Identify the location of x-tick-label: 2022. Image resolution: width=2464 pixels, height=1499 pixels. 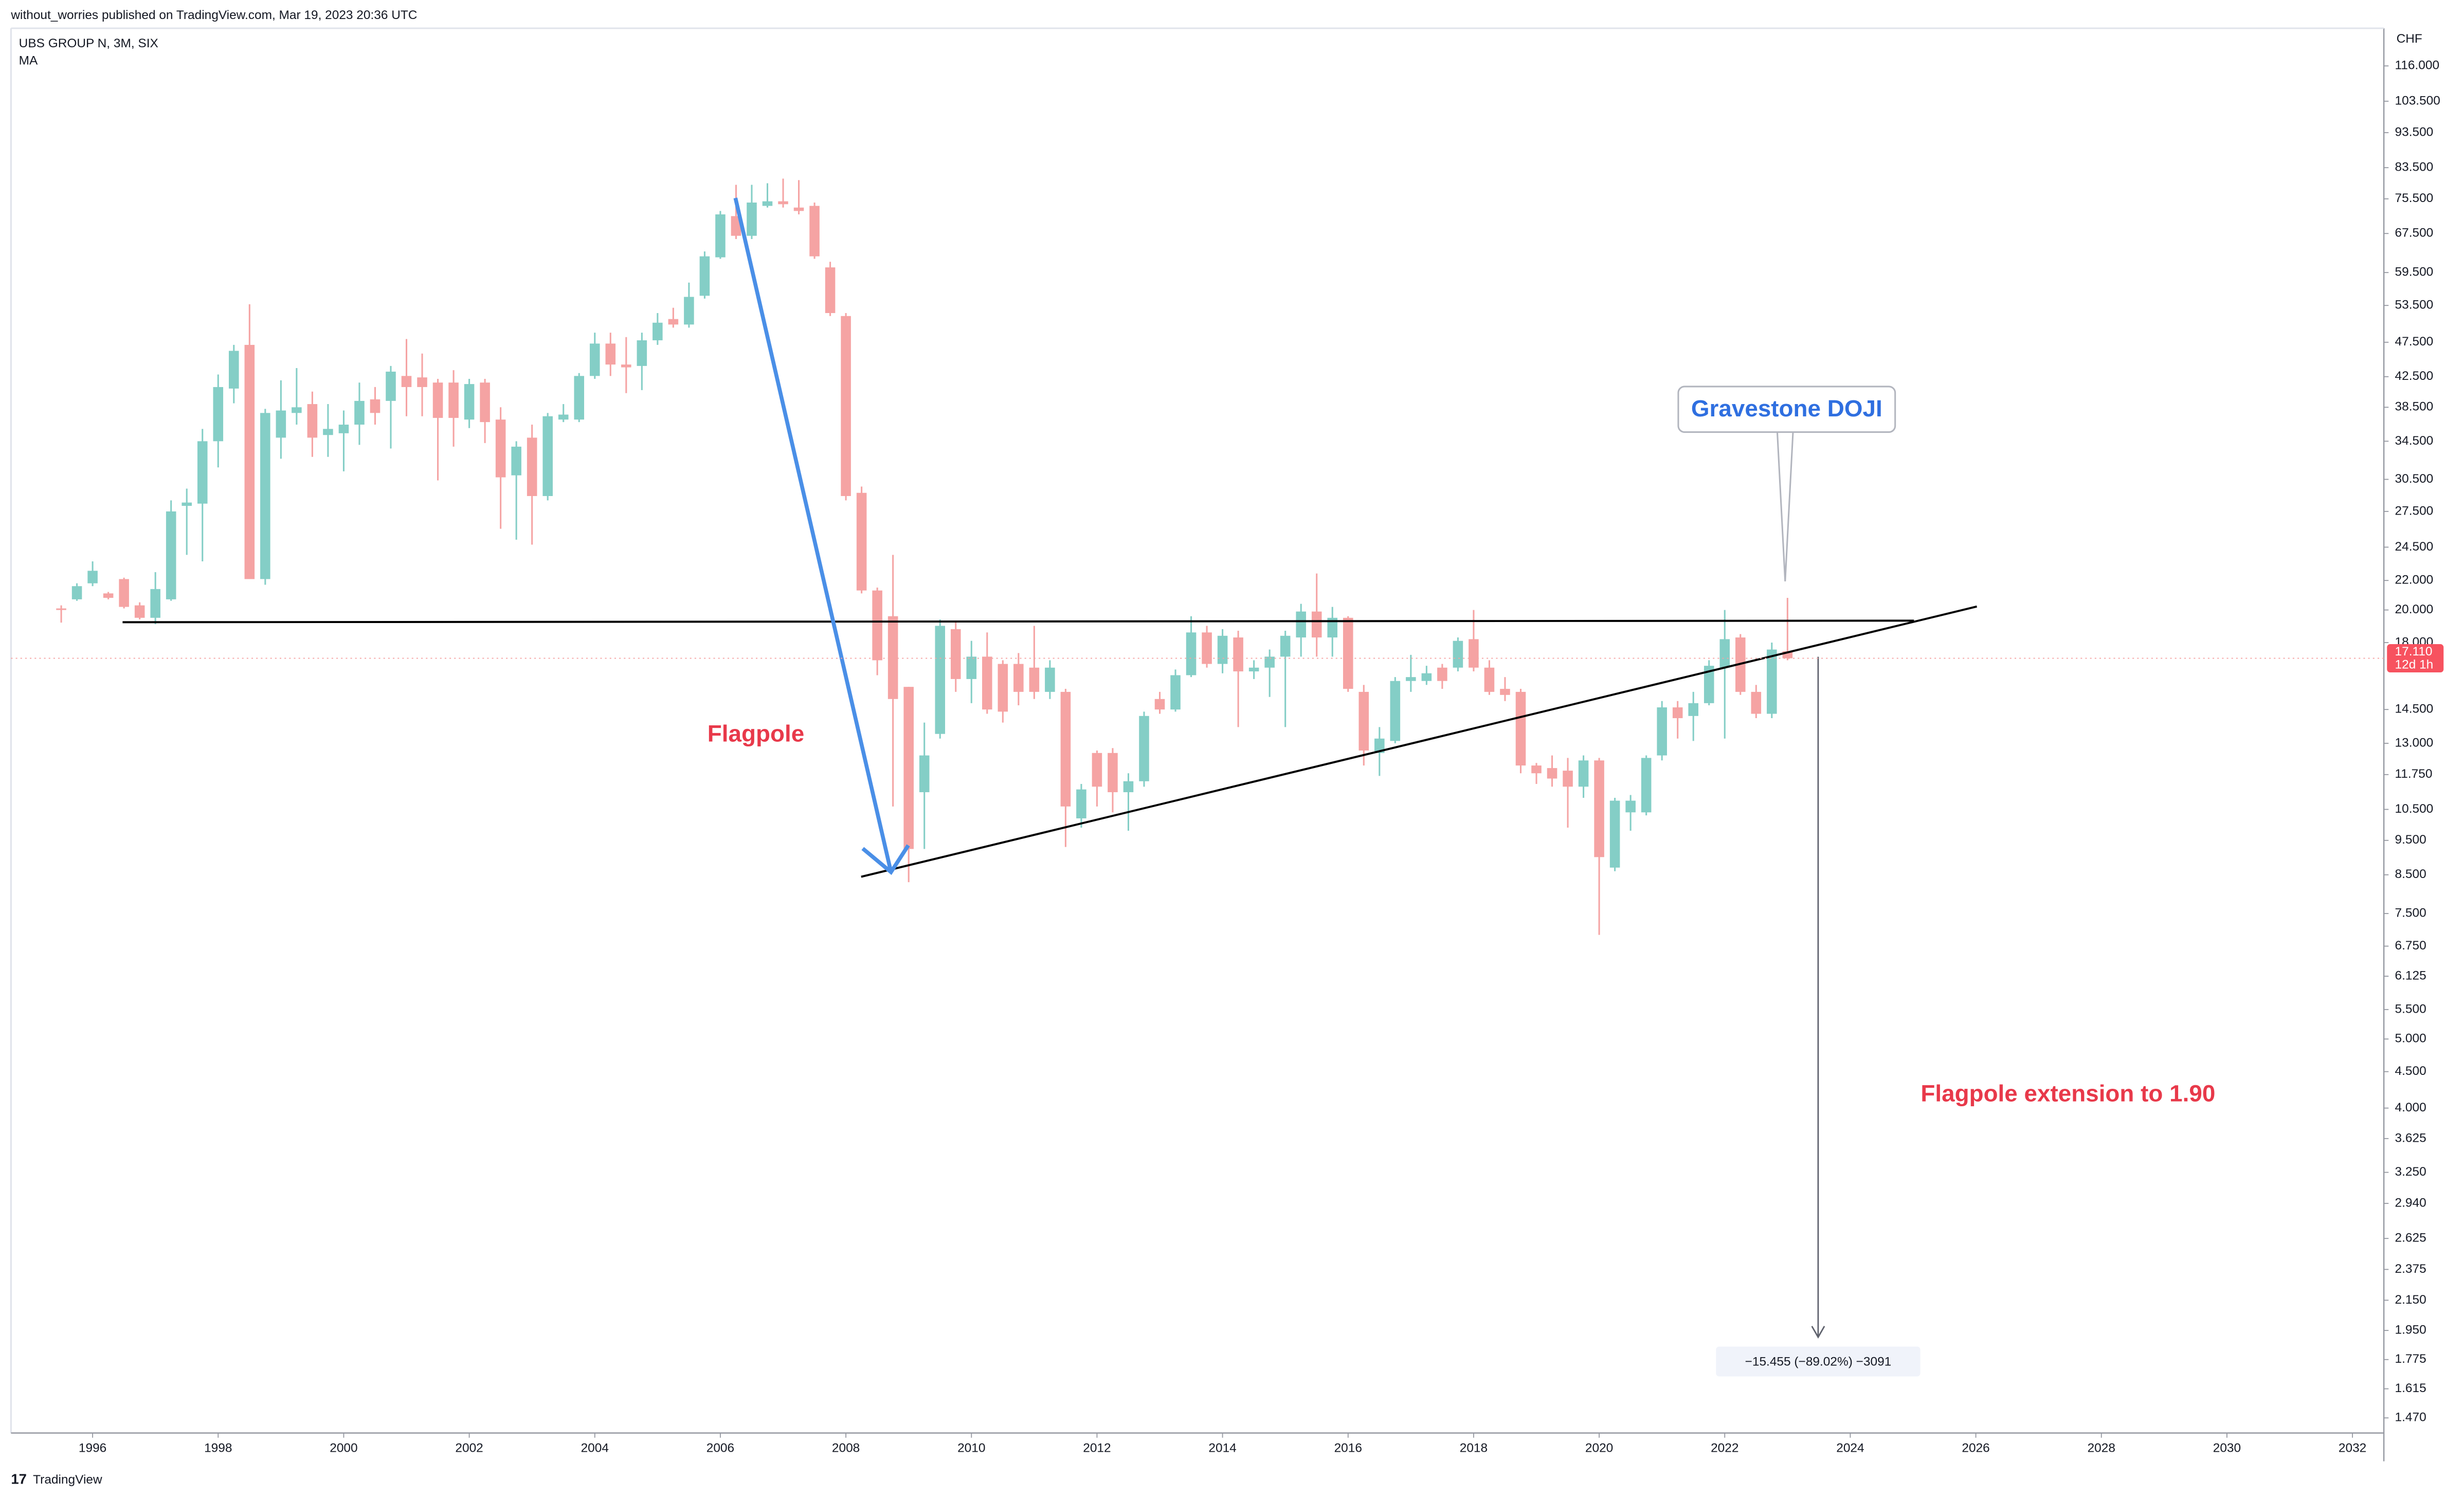
(1724, 1448).